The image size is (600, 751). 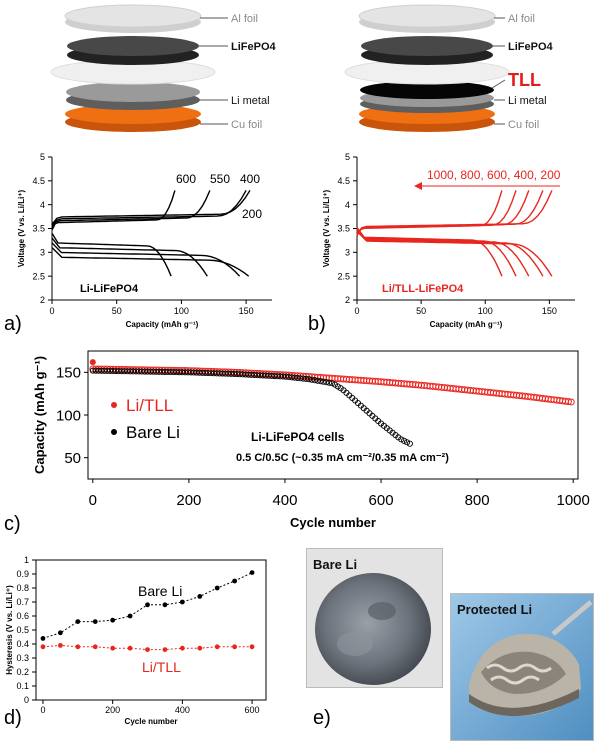 I want to click on panel-letter-c: c), so click(x=12, y=524).